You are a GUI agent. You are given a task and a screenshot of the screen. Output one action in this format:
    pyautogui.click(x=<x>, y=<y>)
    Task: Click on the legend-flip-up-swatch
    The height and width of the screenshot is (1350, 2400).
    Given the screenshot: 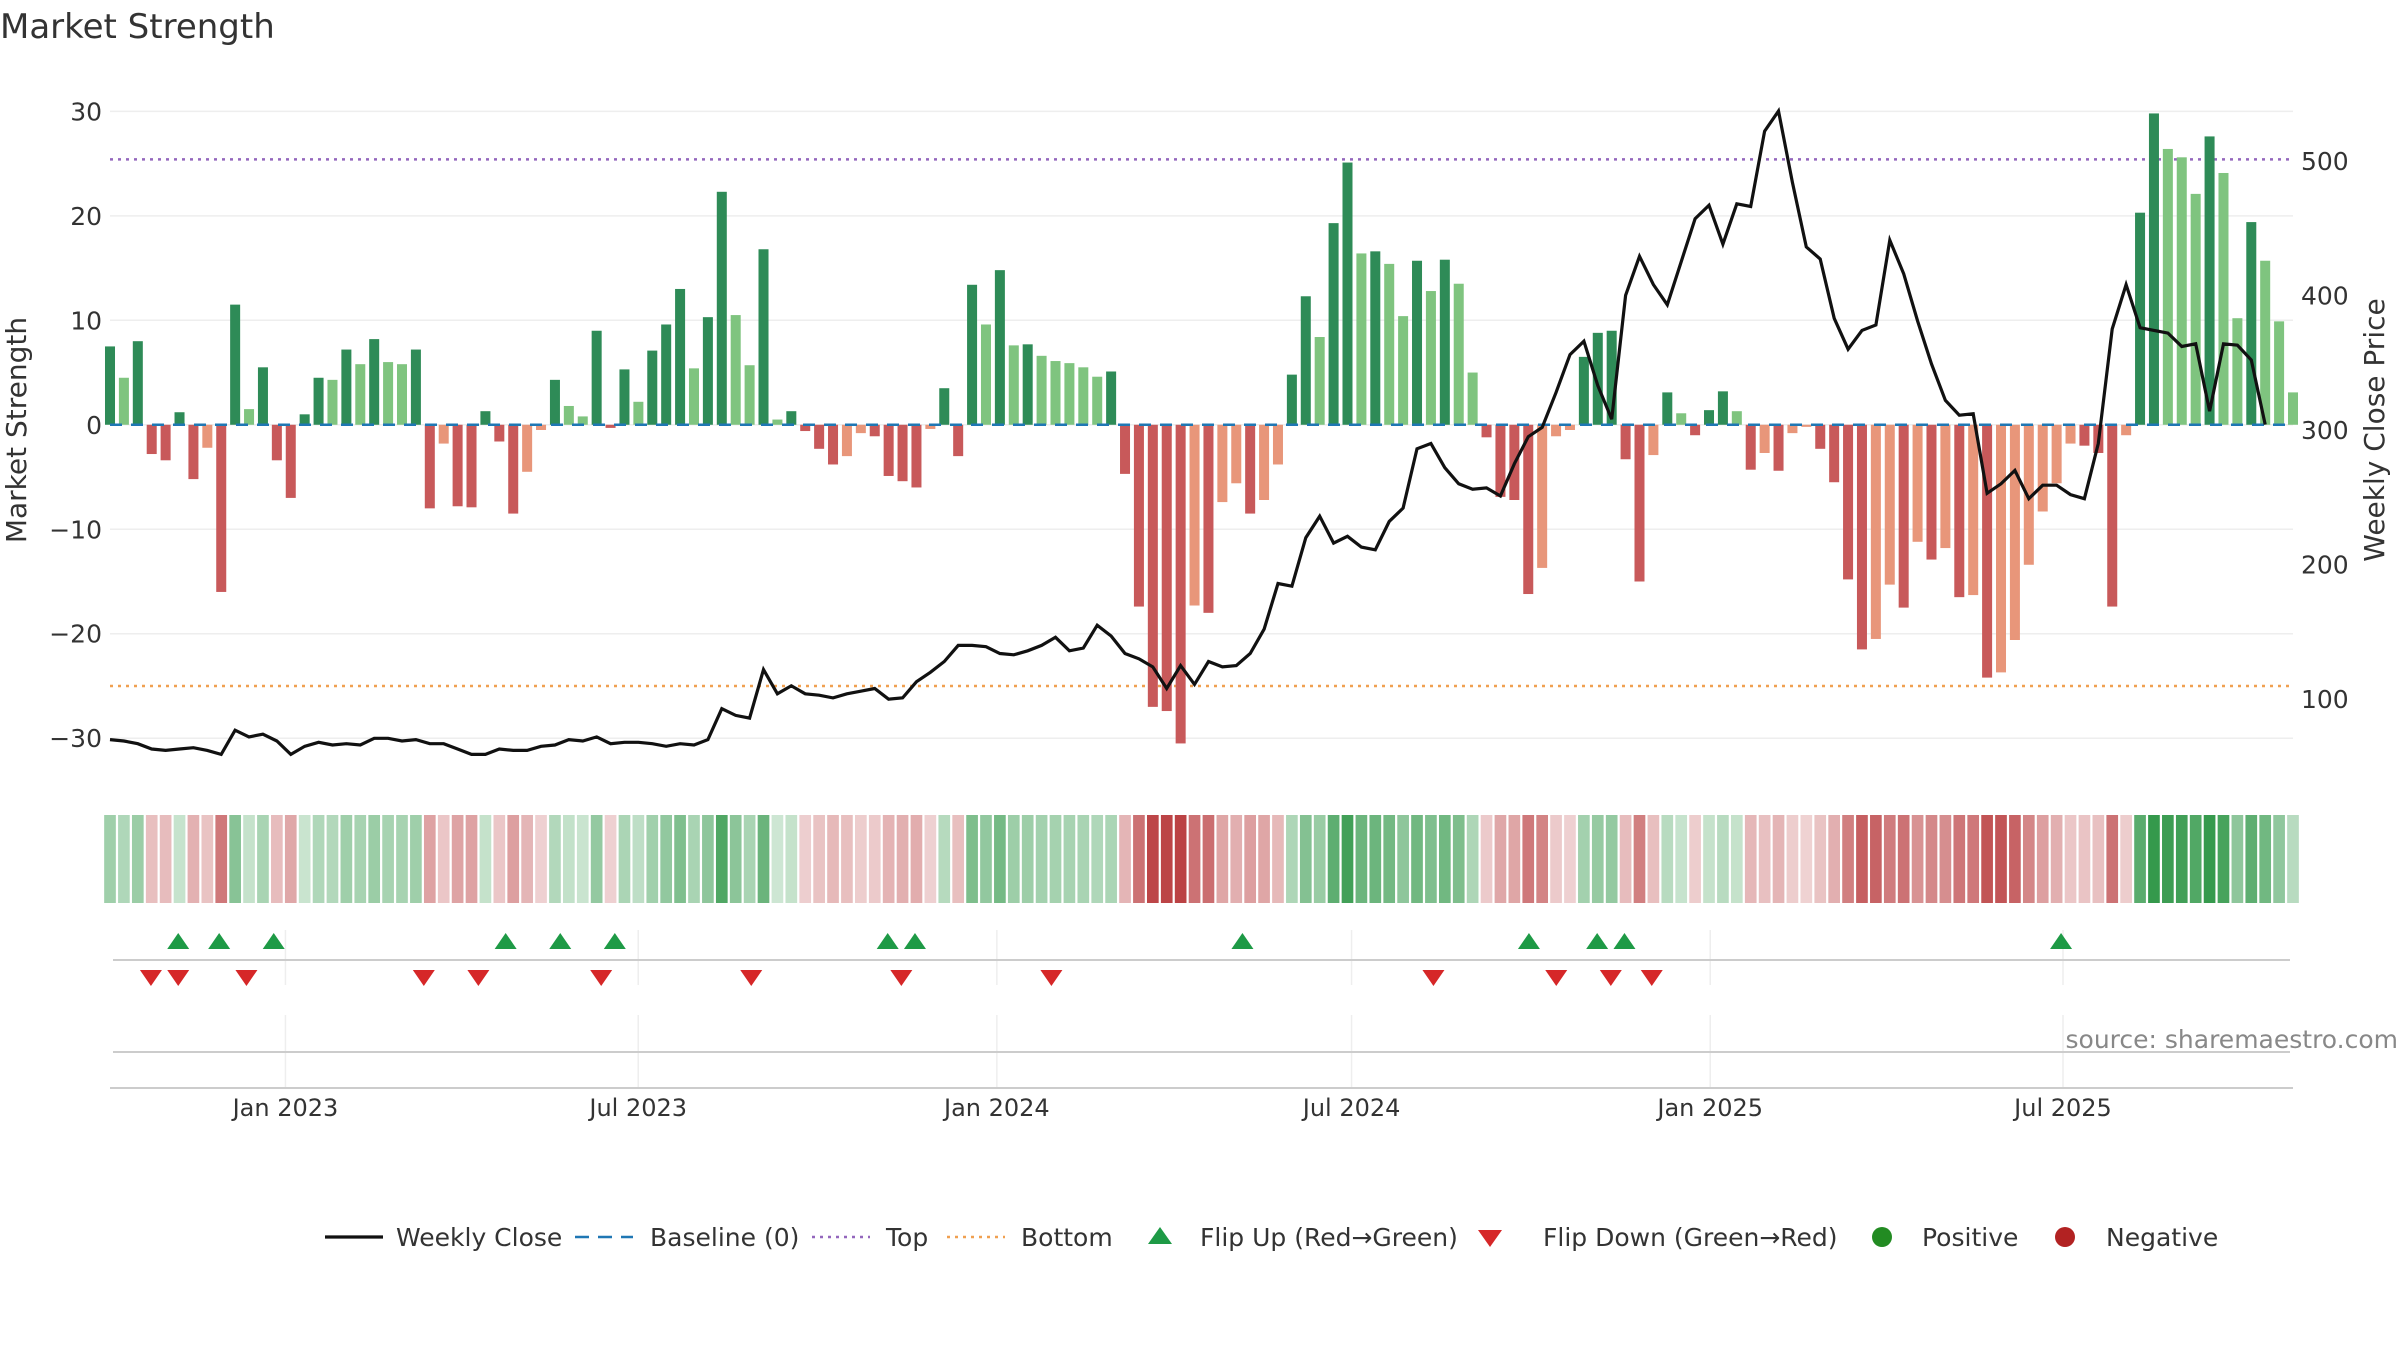 What is the action you would take?
    pyautogui.click(x=1160, y=1235)
    